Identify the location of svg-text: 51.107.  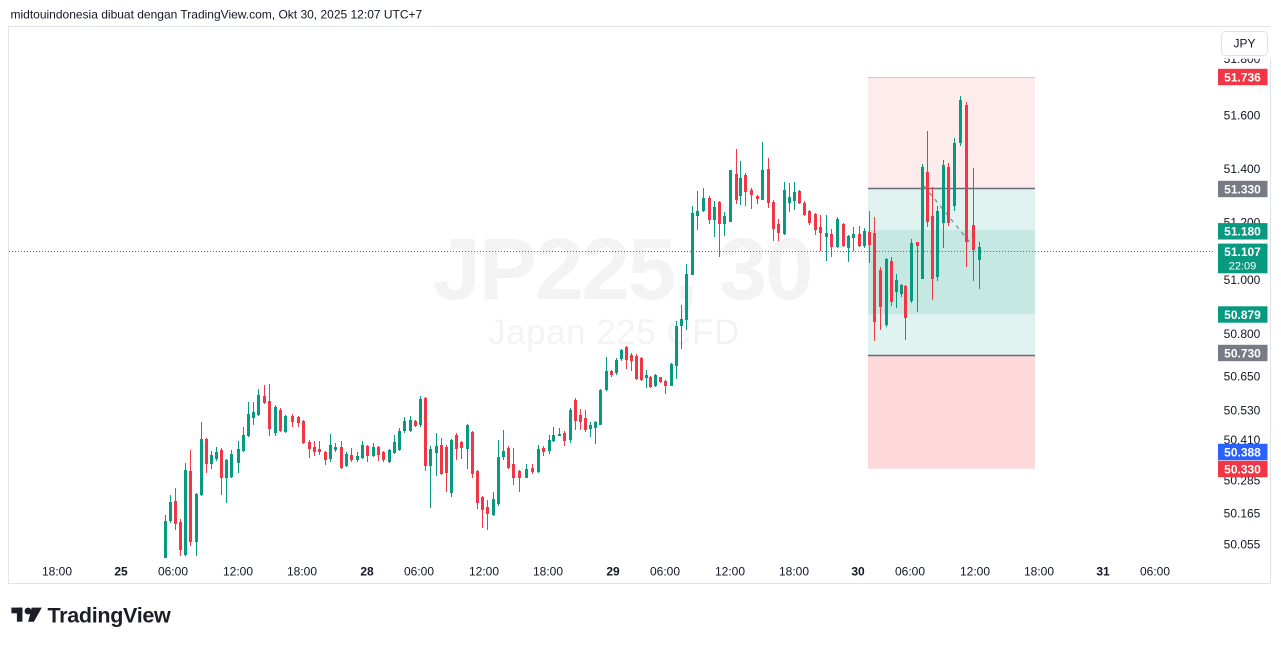
(1242, 252).